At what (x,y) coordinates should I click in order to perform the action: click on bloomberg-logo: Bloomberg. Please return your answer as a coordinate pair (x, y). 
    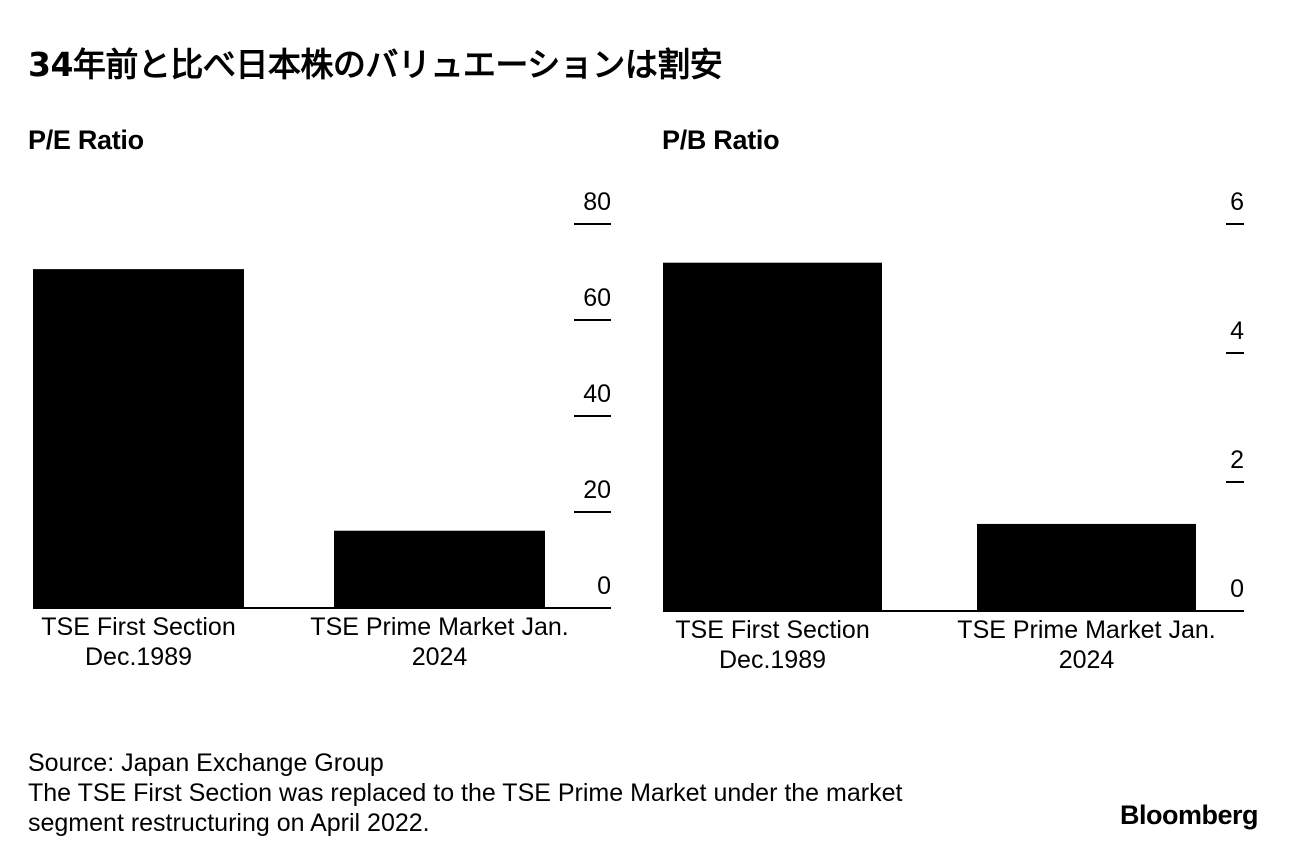
    Looking at the image, I should click on (1189, 815).